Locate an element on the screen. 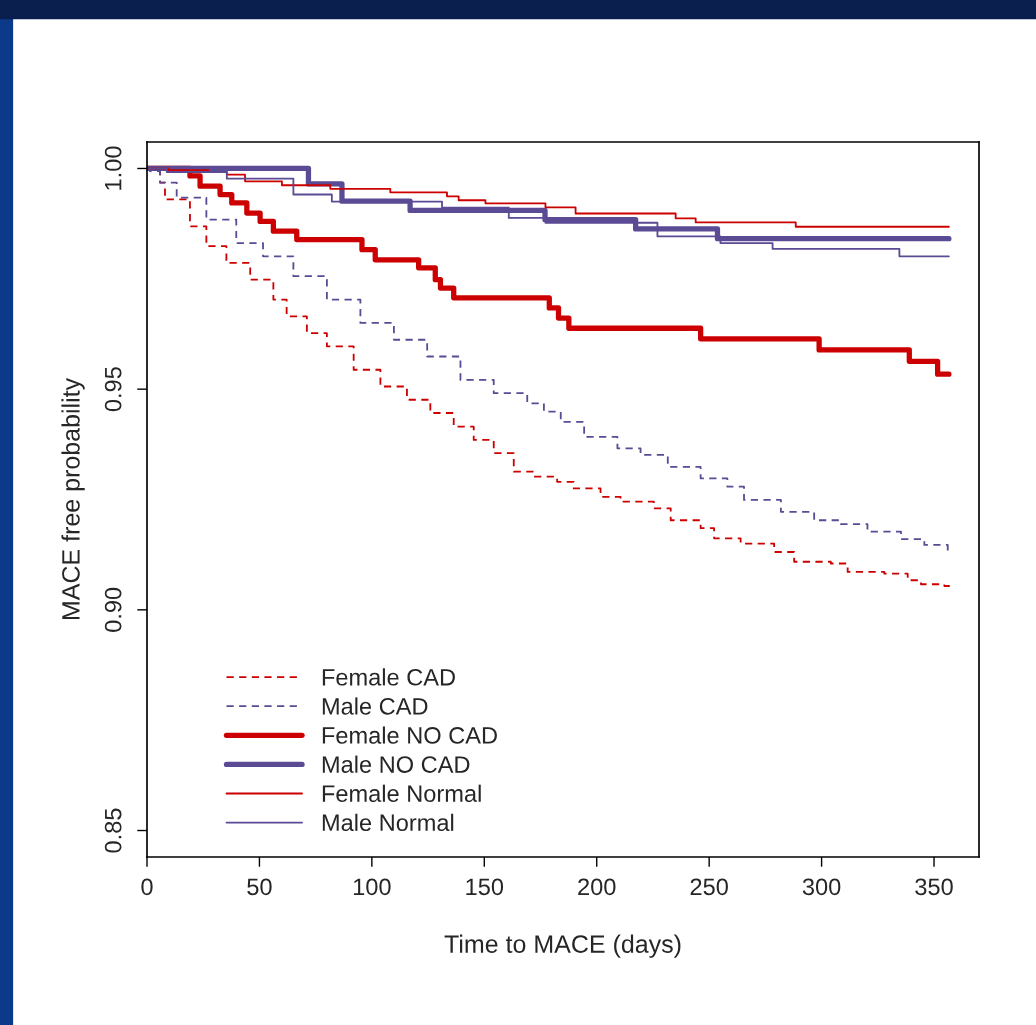  x-tick-label: 350 is located at coordinates (934, 887).